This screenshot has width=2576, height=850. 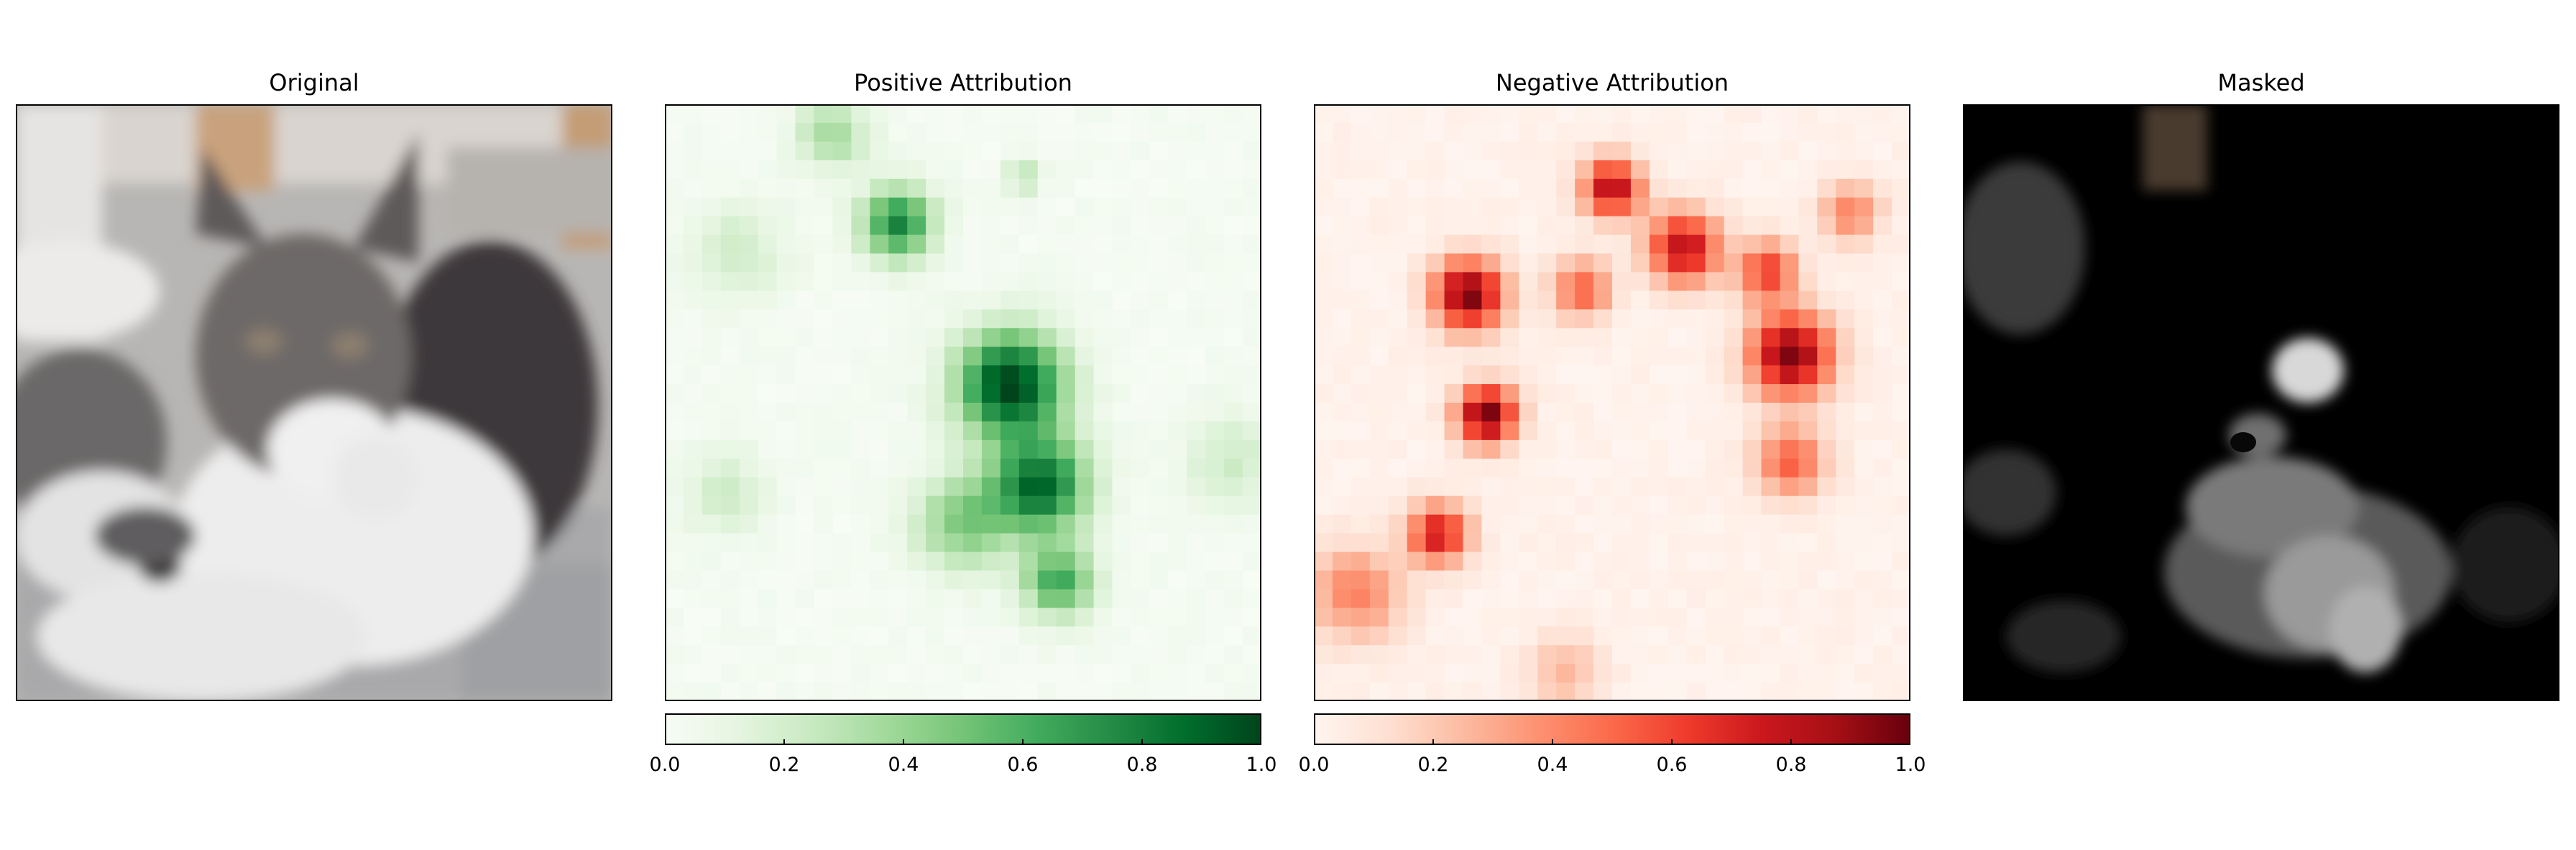 I want to click on panel-title-original: Original, so click(x=314, y=82).